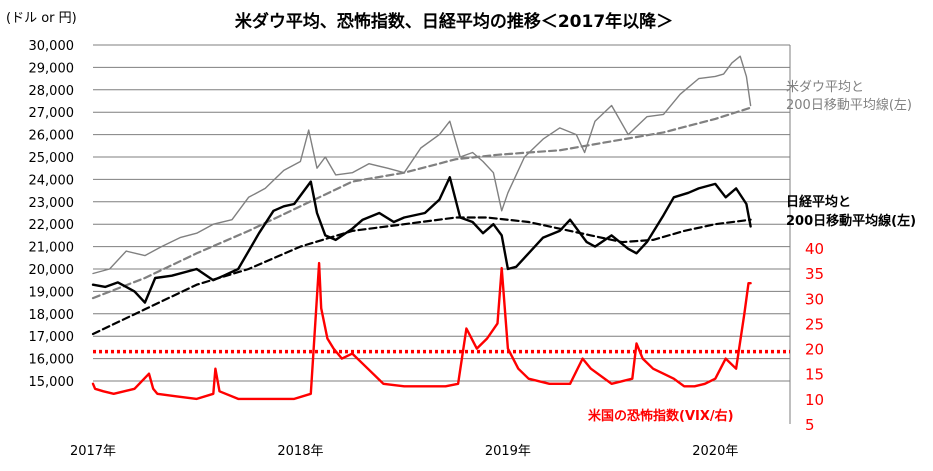 The width and height of the screenshot is (933, 471). I want to click on left-tick-label: 30,000, so click(52, 46).